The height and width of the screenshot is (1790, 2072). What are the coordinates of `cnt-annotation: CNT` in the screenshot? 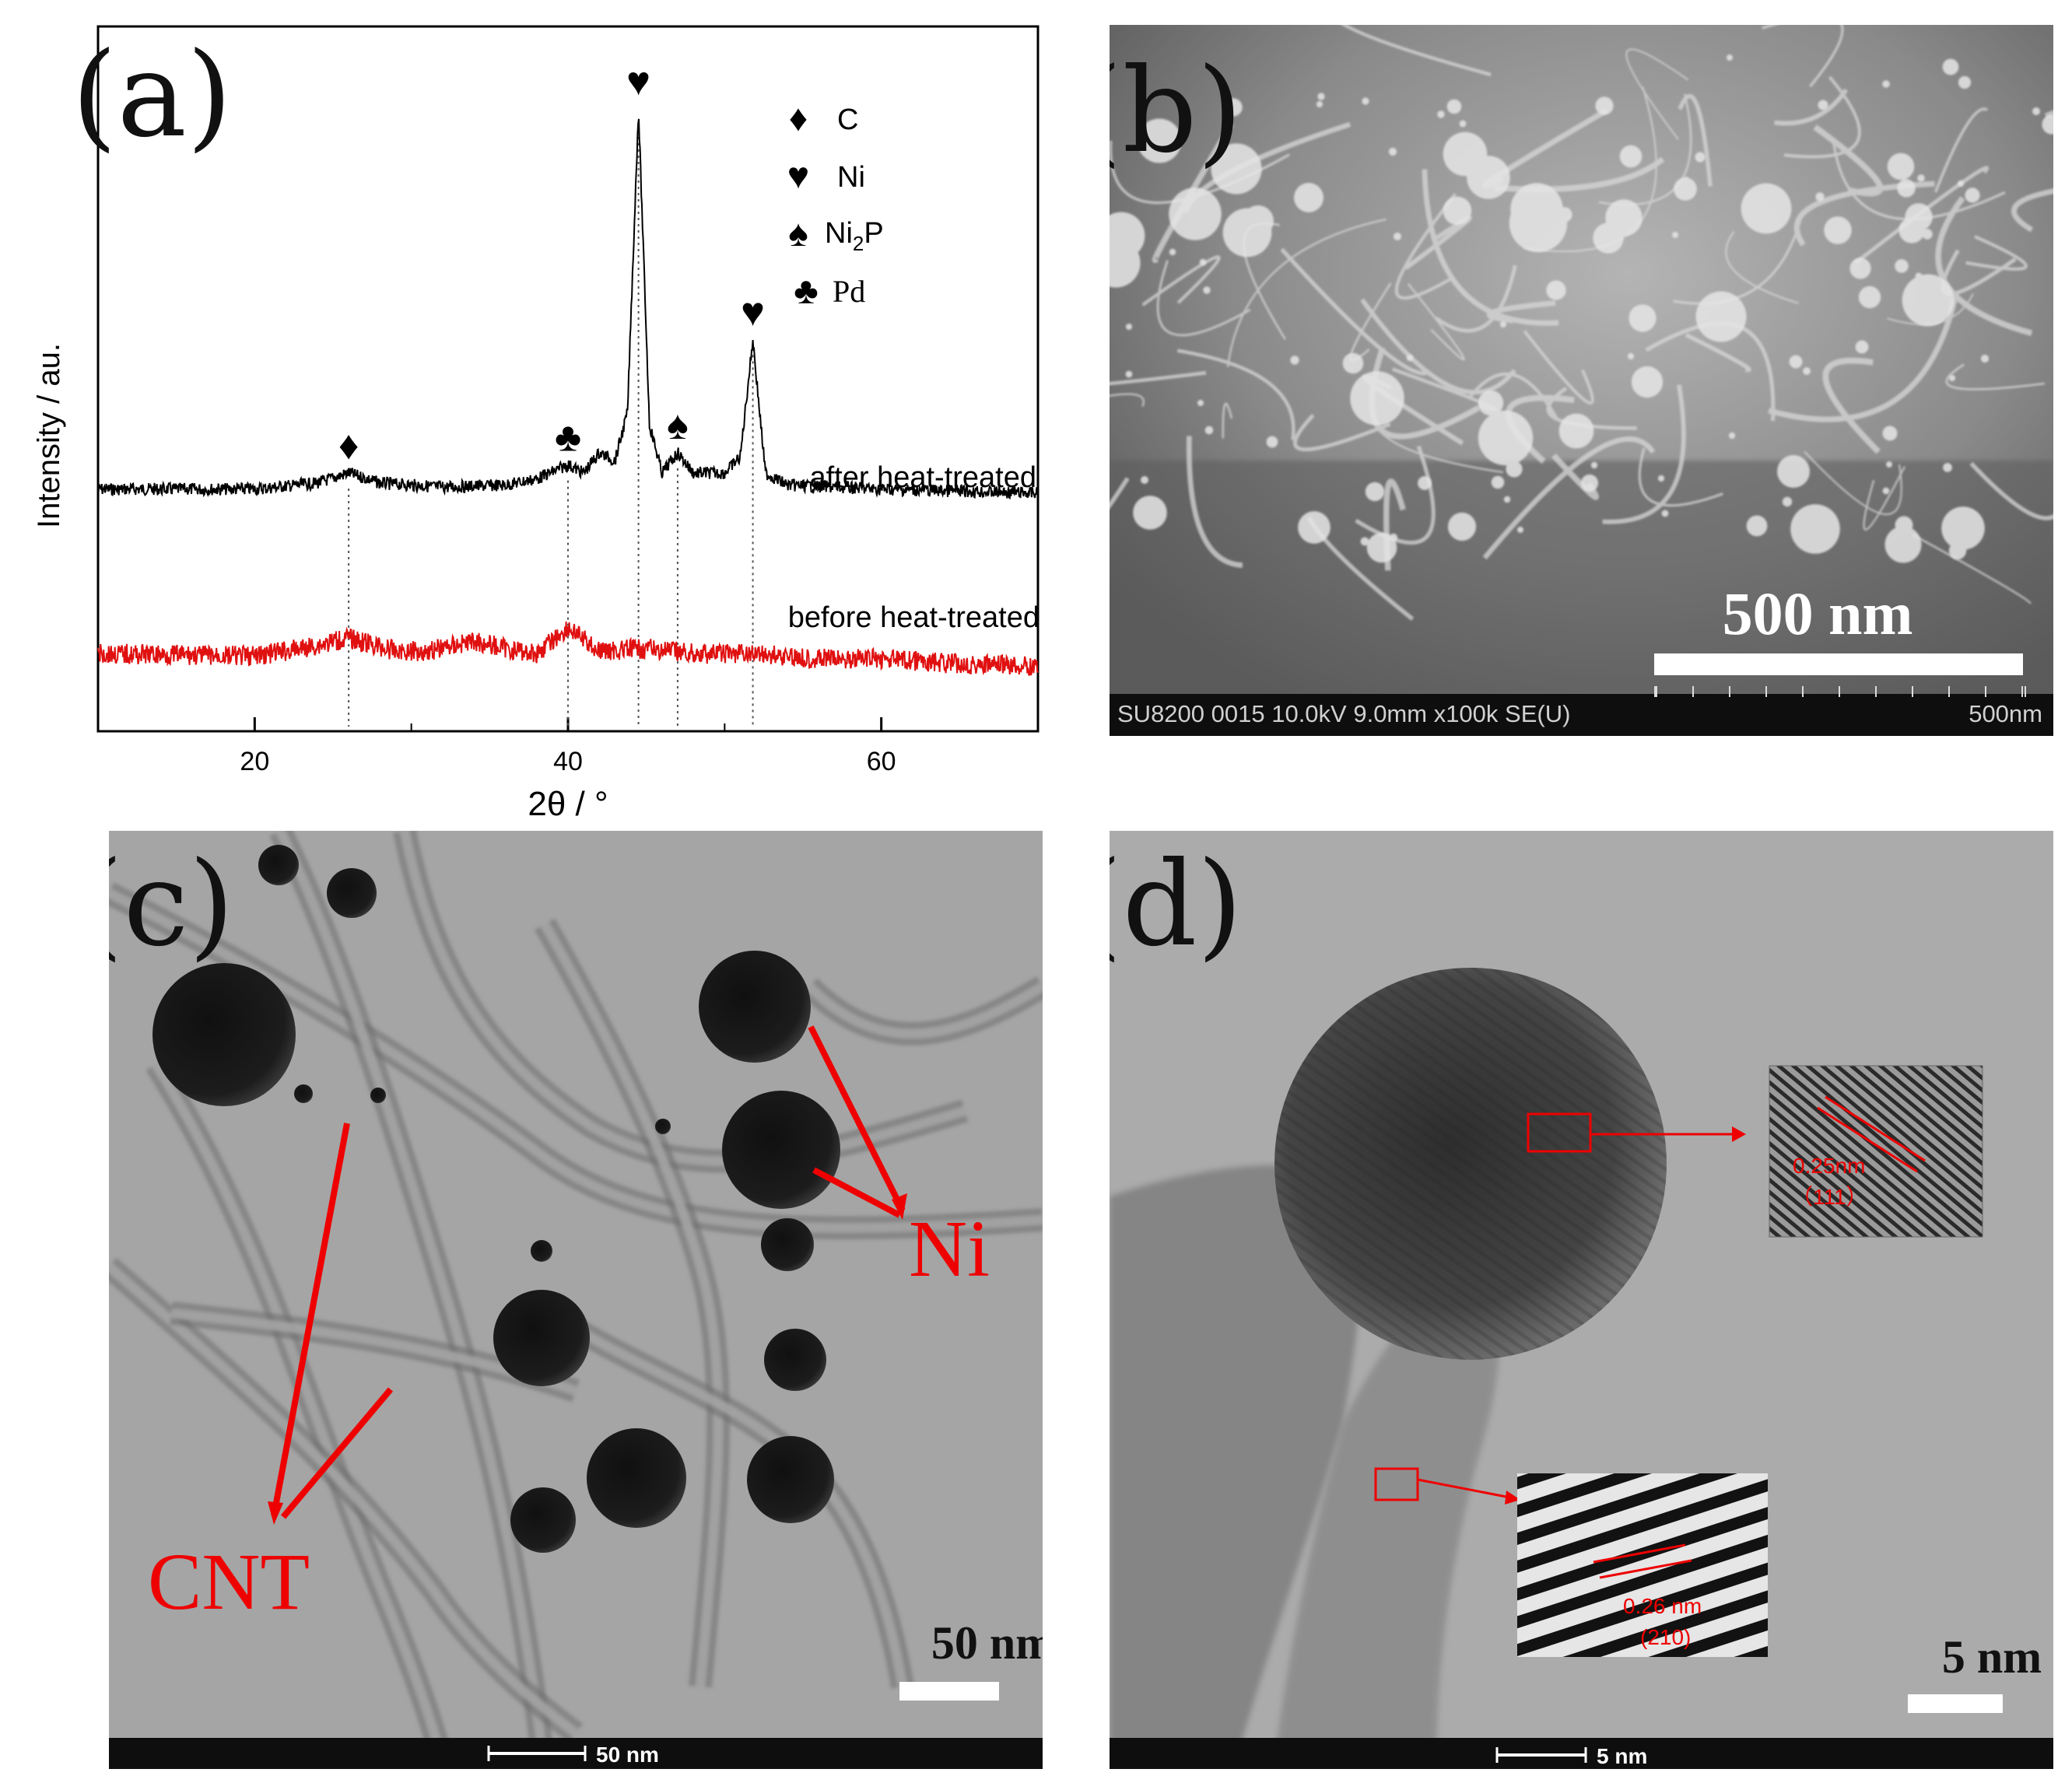 It's located at (229, 1582).